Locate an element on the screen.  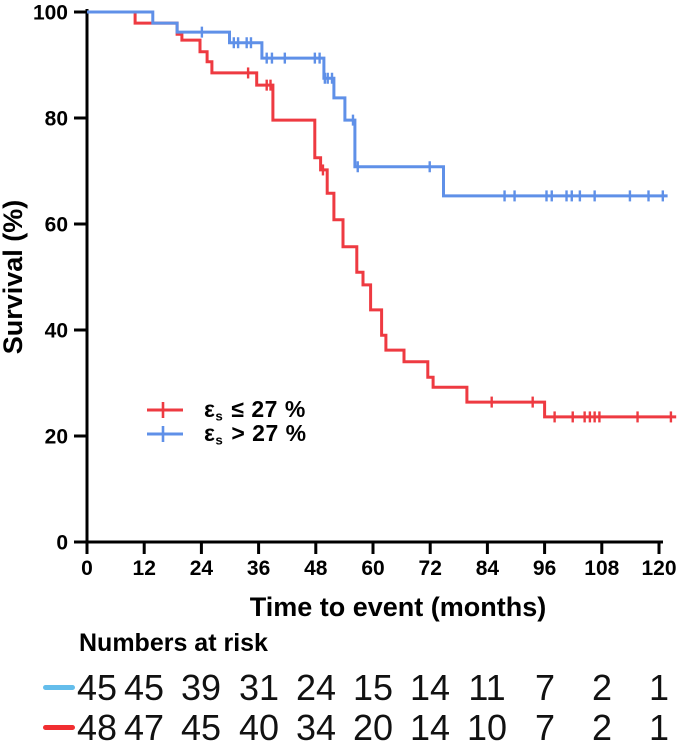
risk-table-title: Numbers at risk is located at coordinates (173, 643).